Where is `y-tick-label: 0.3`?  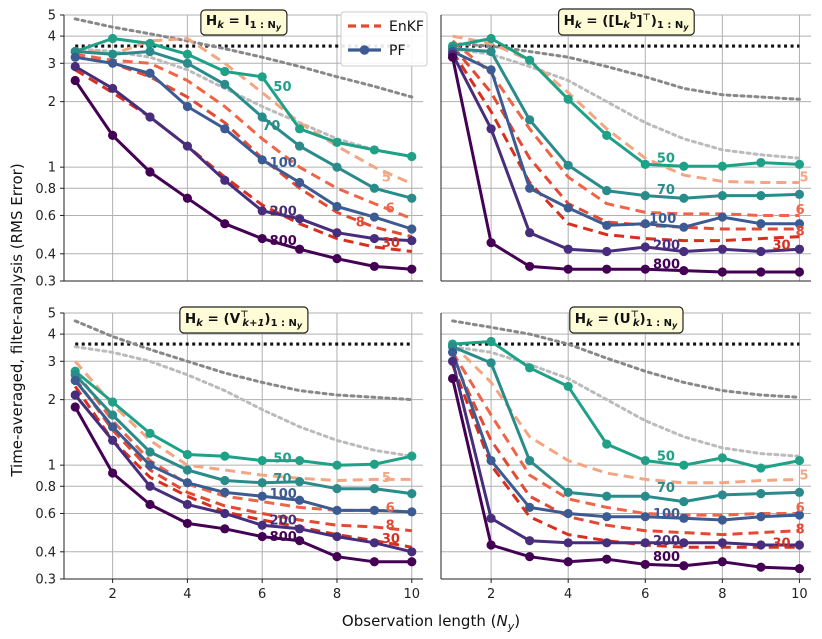 y-tick-label: 0.3 is located at coordinates (45, 580).